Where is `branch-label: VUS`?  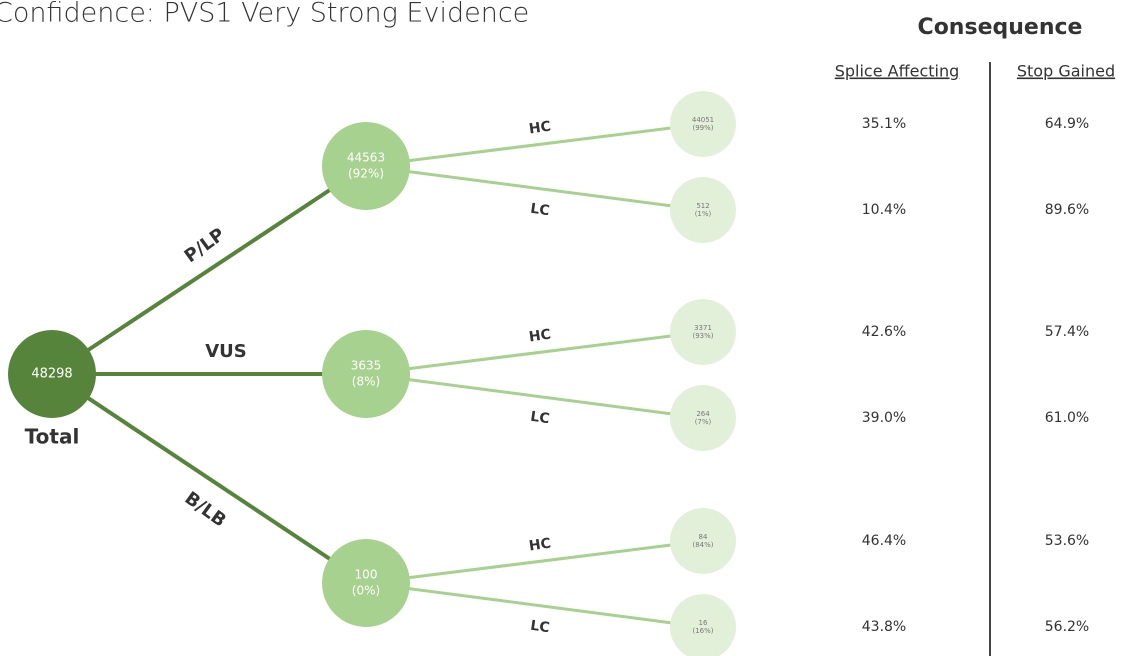
branch-label: VUS is located at coordinates (226, 351).